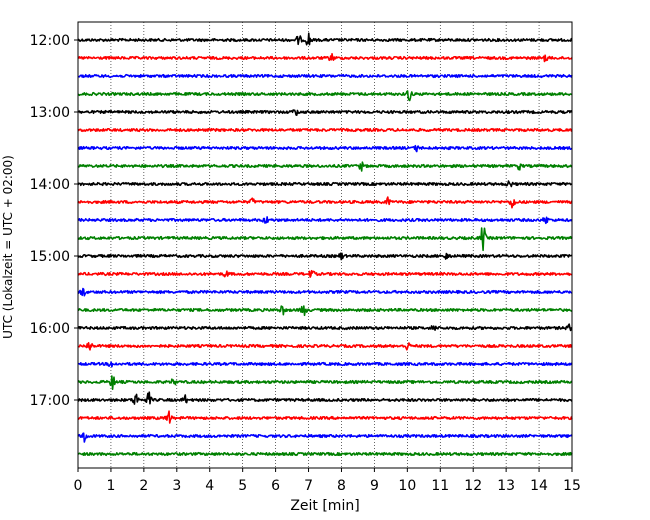  Describe the element at coordinates (50, 113) in the screenshot. I see `y-tick-label: 13:00` at that location.